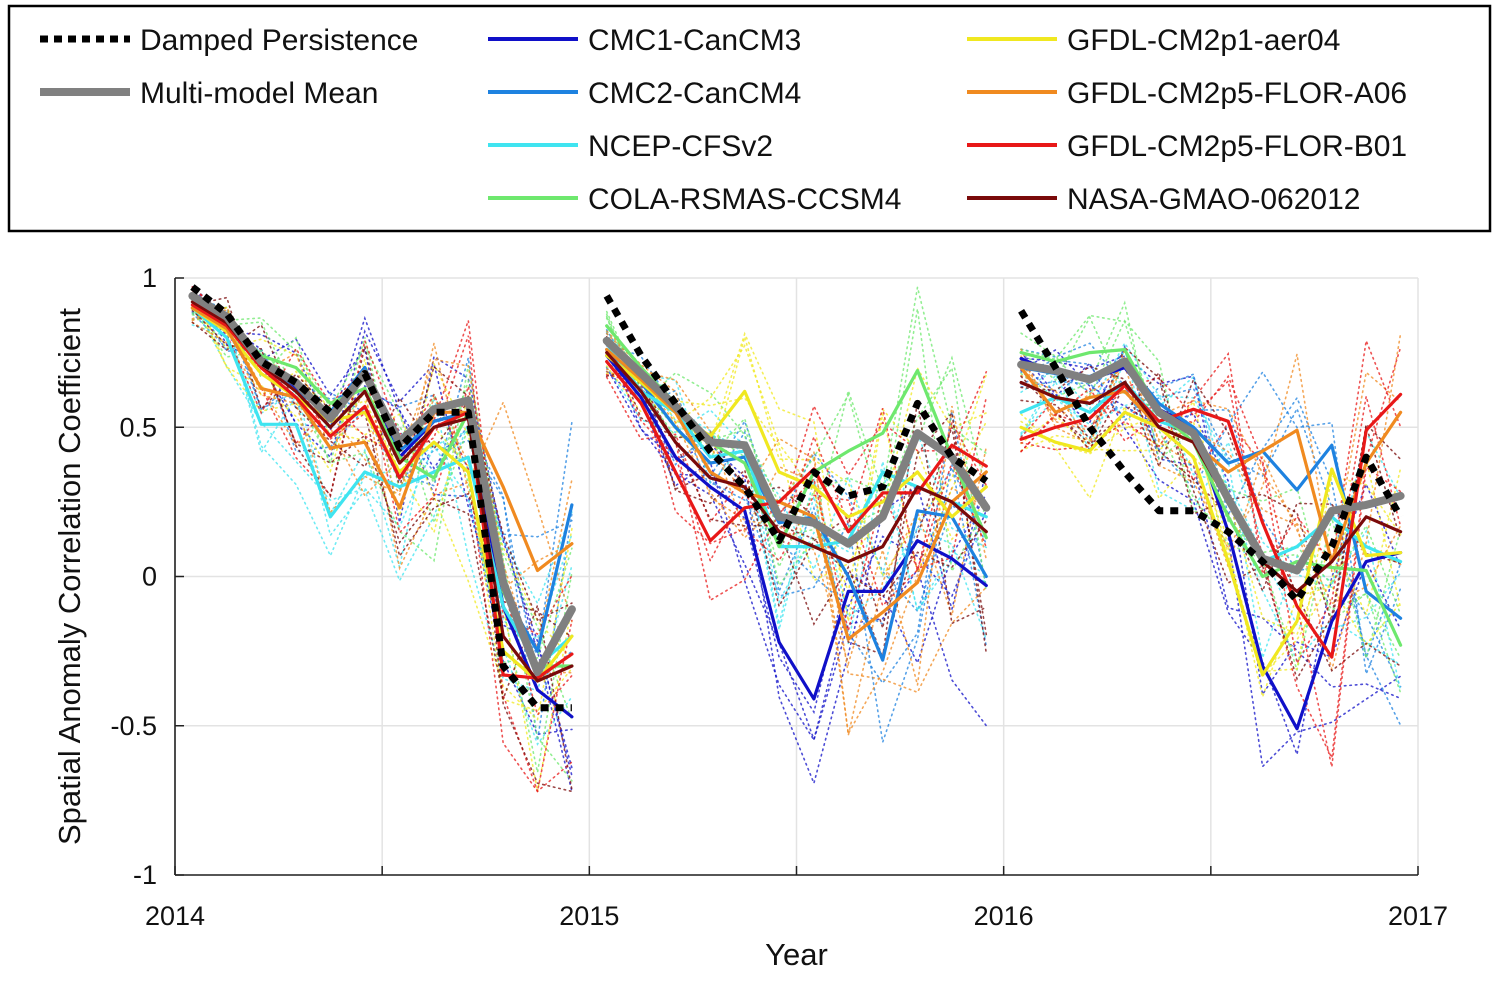  What do you see at coordinates (694, 40) in the screenshot?
I see `legend-label-cmc1-cancm3: CMC1-CanCM3` at bounding box center [694, 40].